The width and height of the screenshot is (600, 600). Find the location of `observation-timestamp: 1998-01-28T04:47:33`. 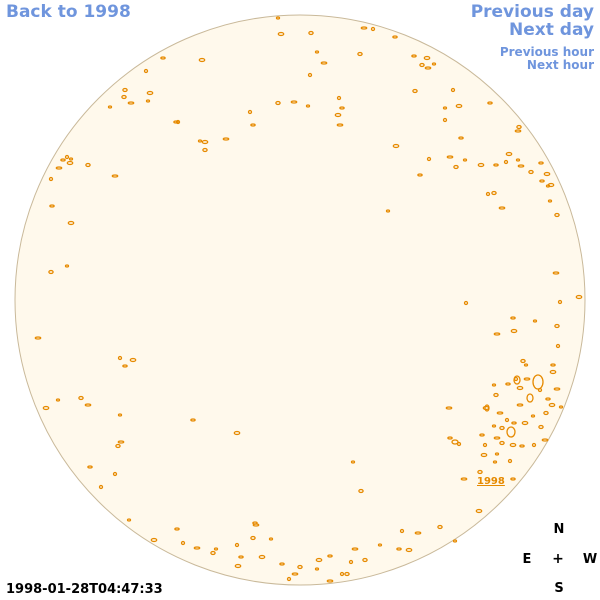

observation-timestamp: 1998-01-28T04:47:33 is located at coordinates (84, 589).